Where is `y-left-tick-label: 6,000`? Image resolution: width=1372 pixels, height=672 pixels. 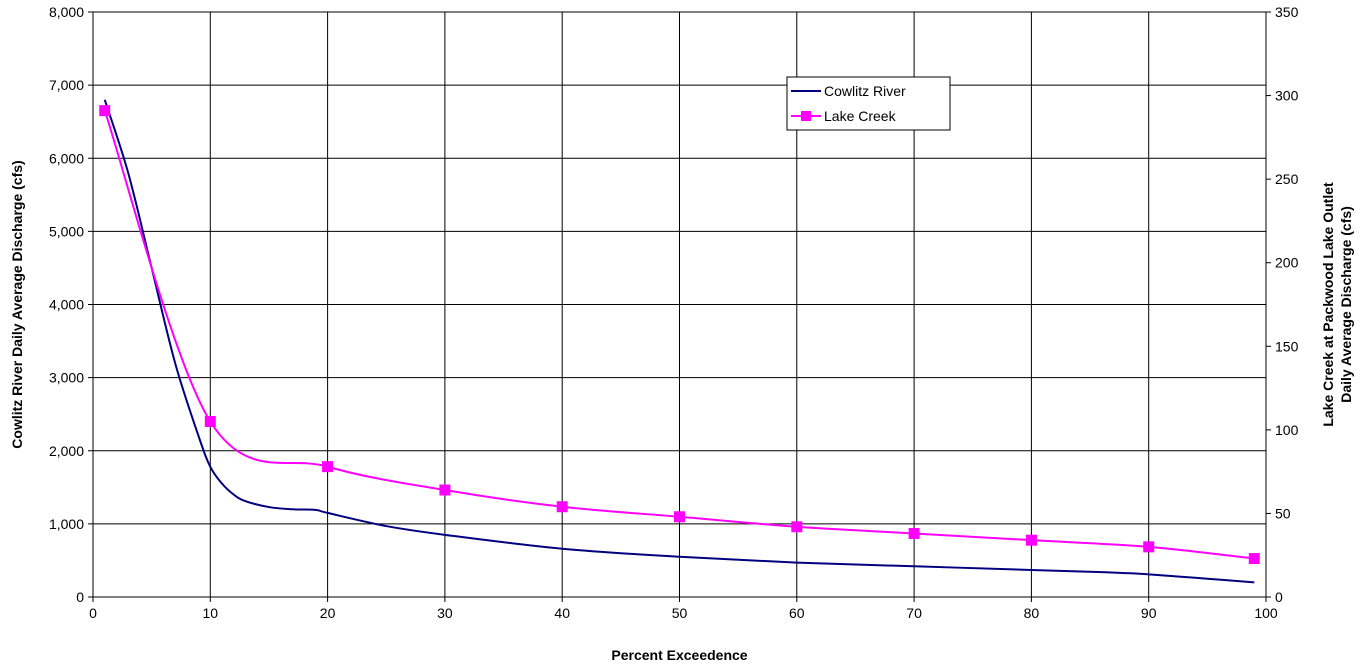 y-left-tick-label: 6,000 is located at coordinates (66, 158).